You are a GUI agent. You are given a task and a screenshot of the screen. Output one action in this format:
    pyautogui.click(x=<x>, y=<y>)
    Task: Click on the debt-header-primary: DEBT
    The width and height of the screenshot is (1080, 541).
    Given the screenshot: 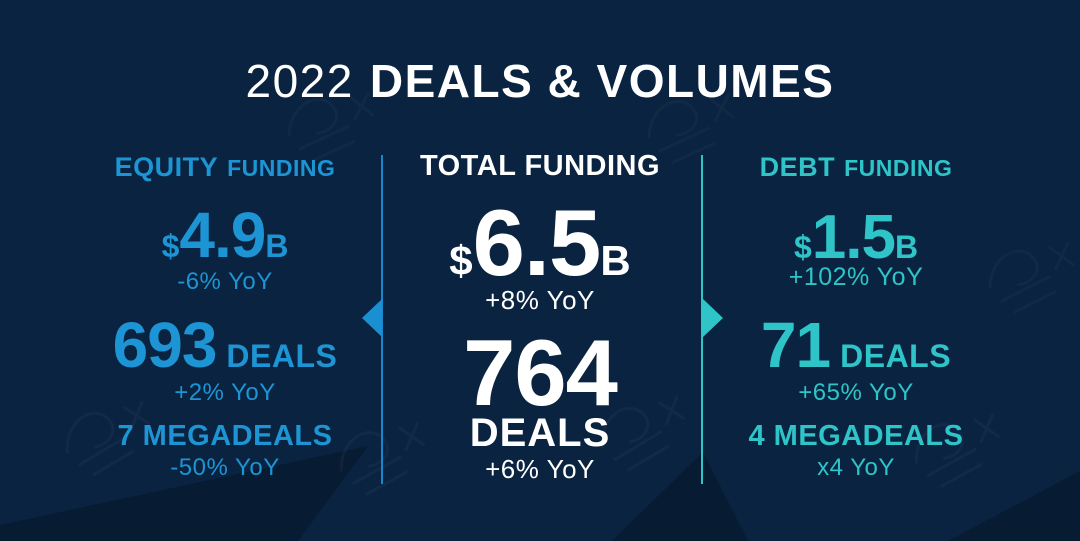 What is the action you would take?
    pyautogui.click(x=797, y=167)
    